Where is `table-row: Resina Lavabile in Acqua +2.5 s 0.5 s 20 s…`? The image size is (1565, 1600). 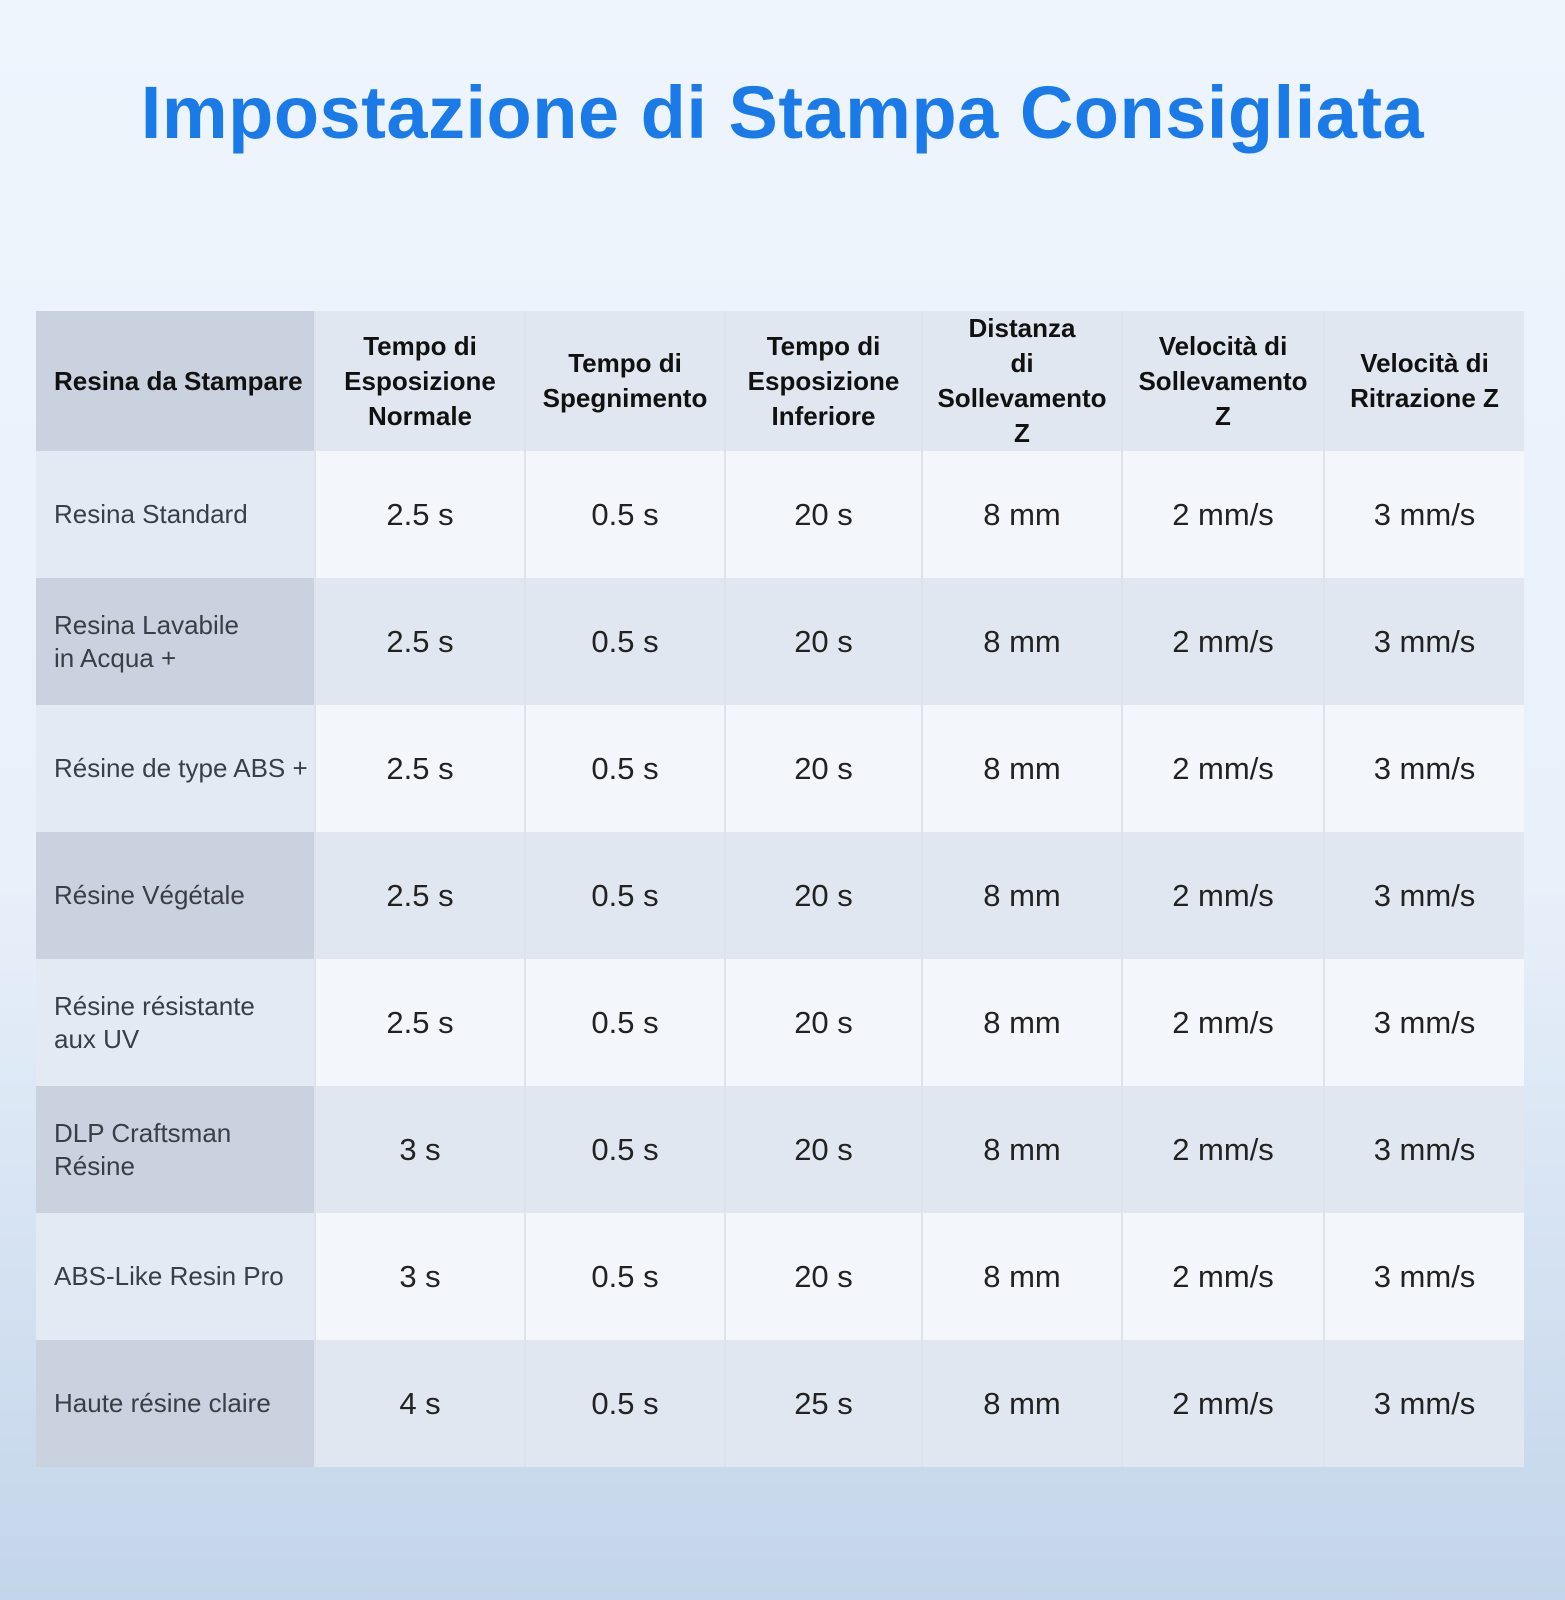 table-row: Resina Lavabile in Acqua +2.5 s 0.5 s 20 s… is located at coordinates (780, 641).